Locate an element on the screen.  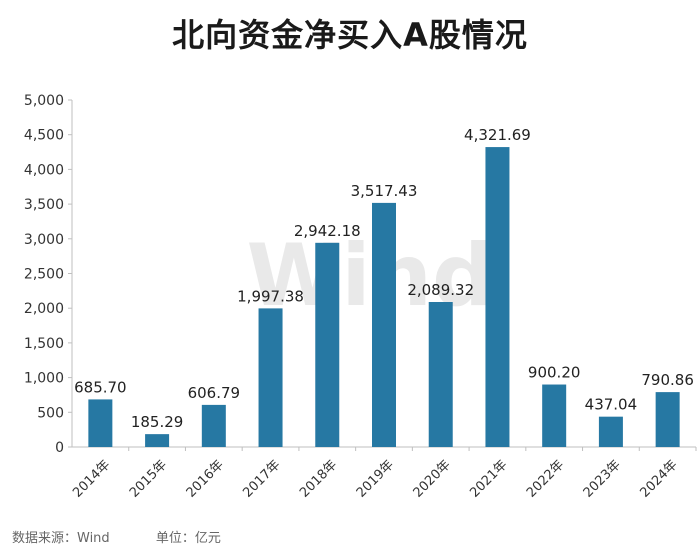
watermark-text: Wind is located at coordinates (369, 276).